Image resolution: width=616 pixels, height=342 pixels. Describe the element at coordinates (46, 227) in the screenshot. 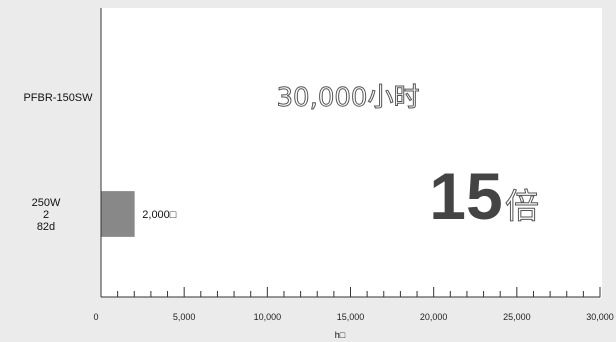

I see `category-label: 82d` at that location.